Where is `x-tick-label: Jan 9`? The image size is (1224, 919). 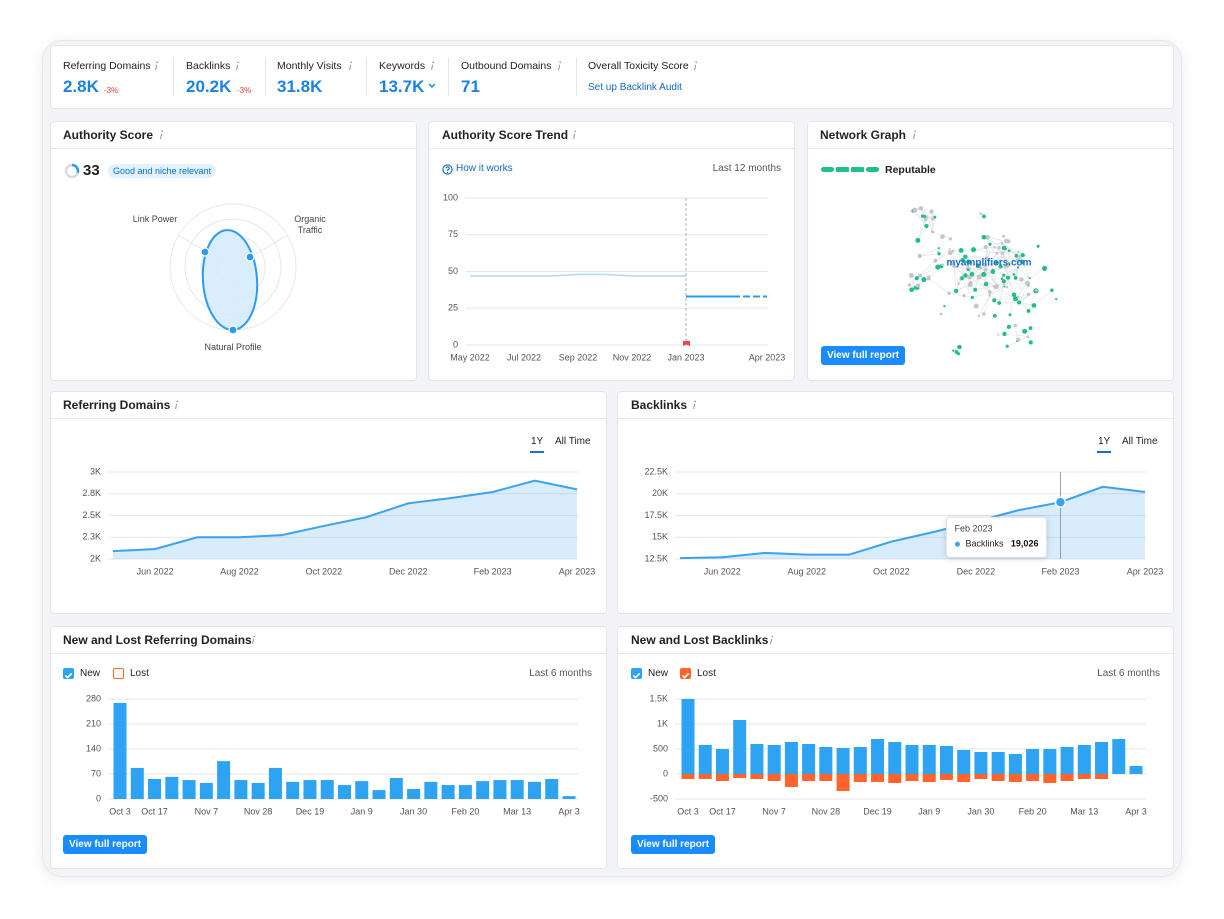 x-tick-label: Jan 9 is located at coordinates (362, 811).